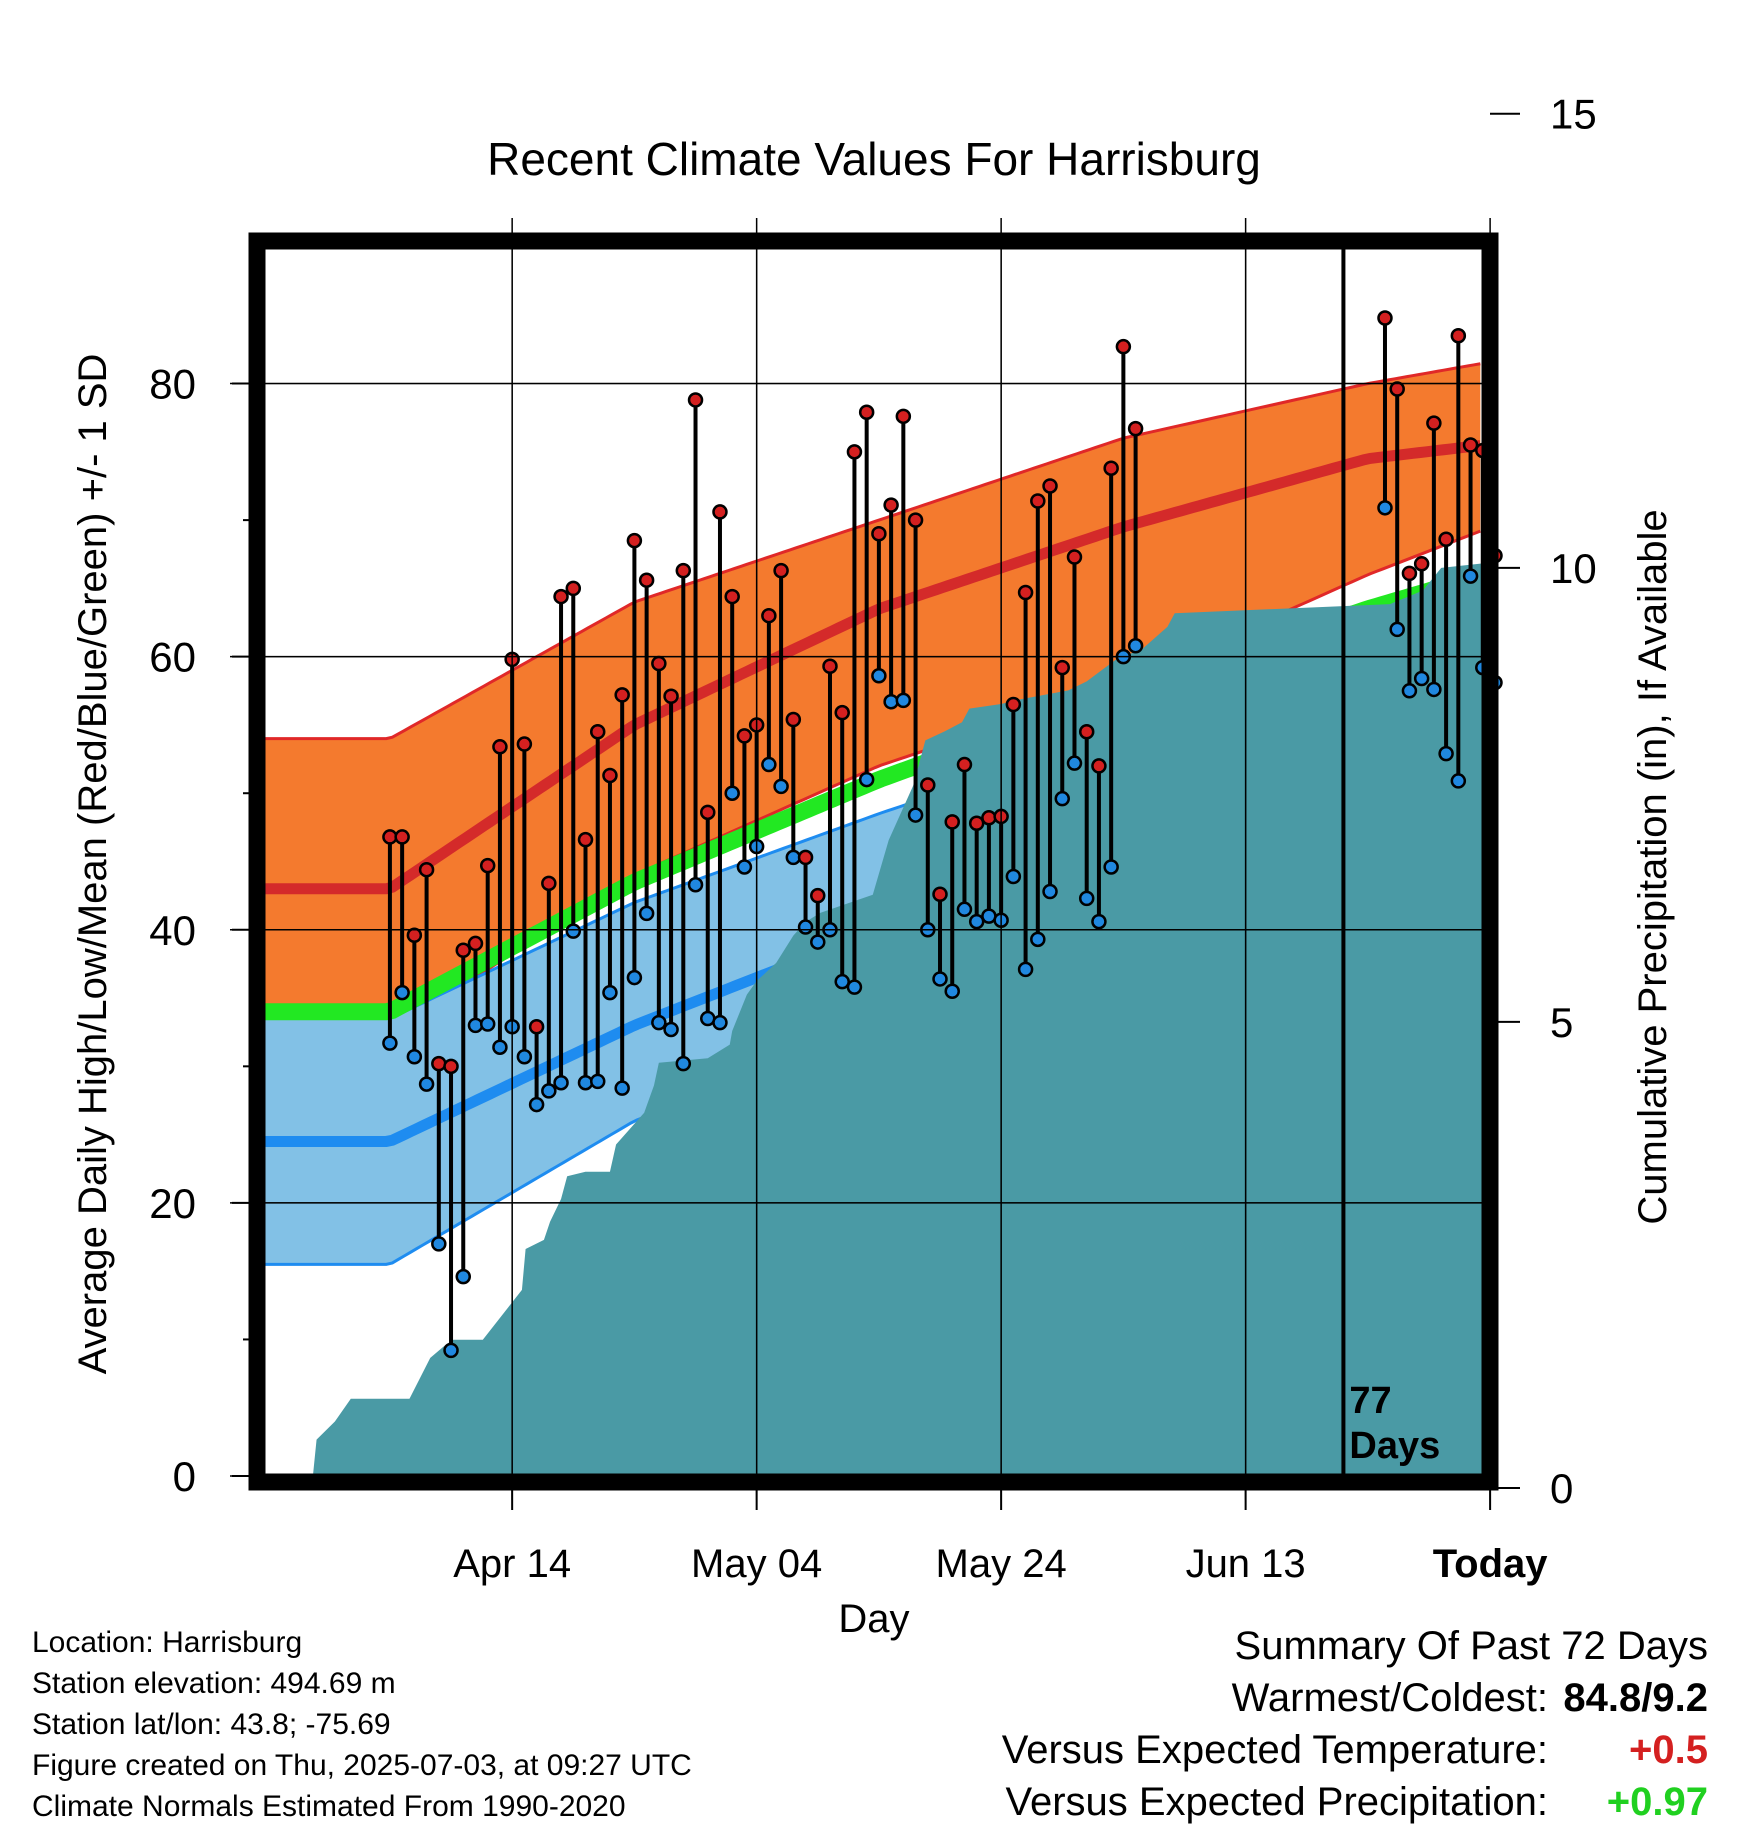 The image size is (1748, 1828). What do you see at coordinates (874, 159) in the screenshot?
I see `chart-title: Recent Climate Values For Harrisburg` at bounding box center [874, 159].